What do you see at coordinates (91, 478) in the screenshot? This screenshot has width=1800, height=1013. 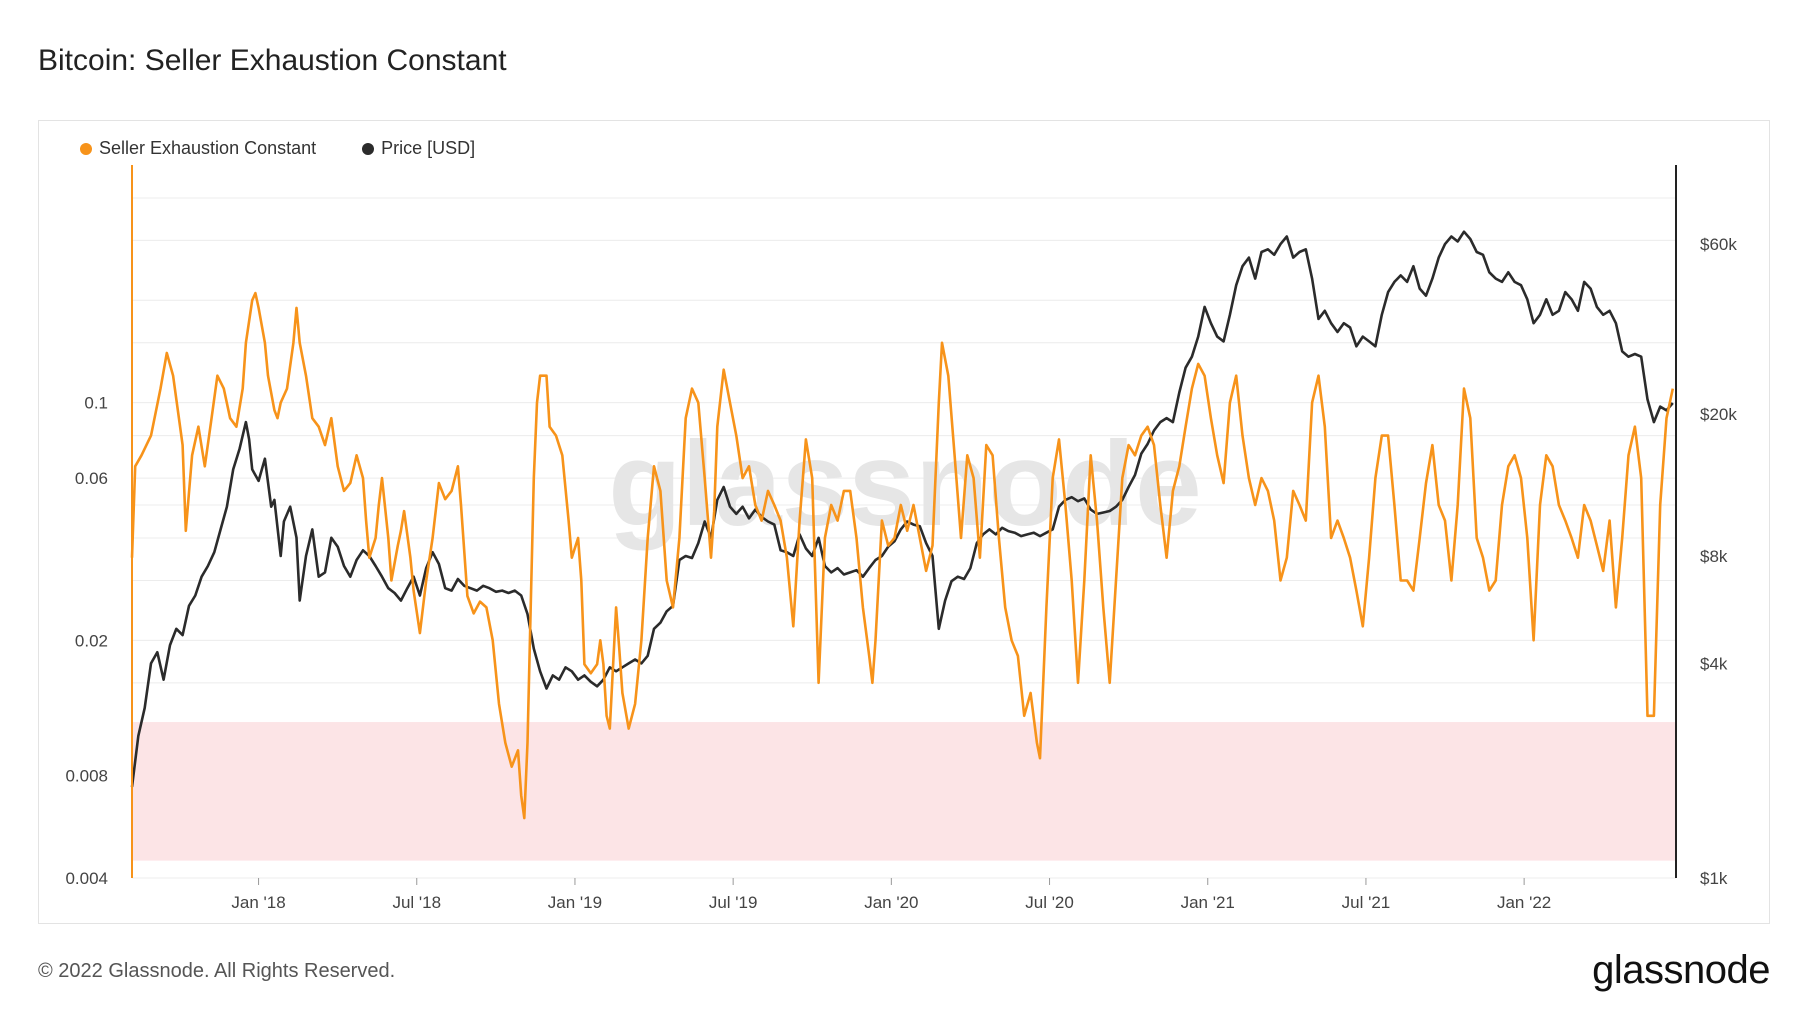 I see `left-axis-tick-label: 0.06` at bounding box center [91, 478].